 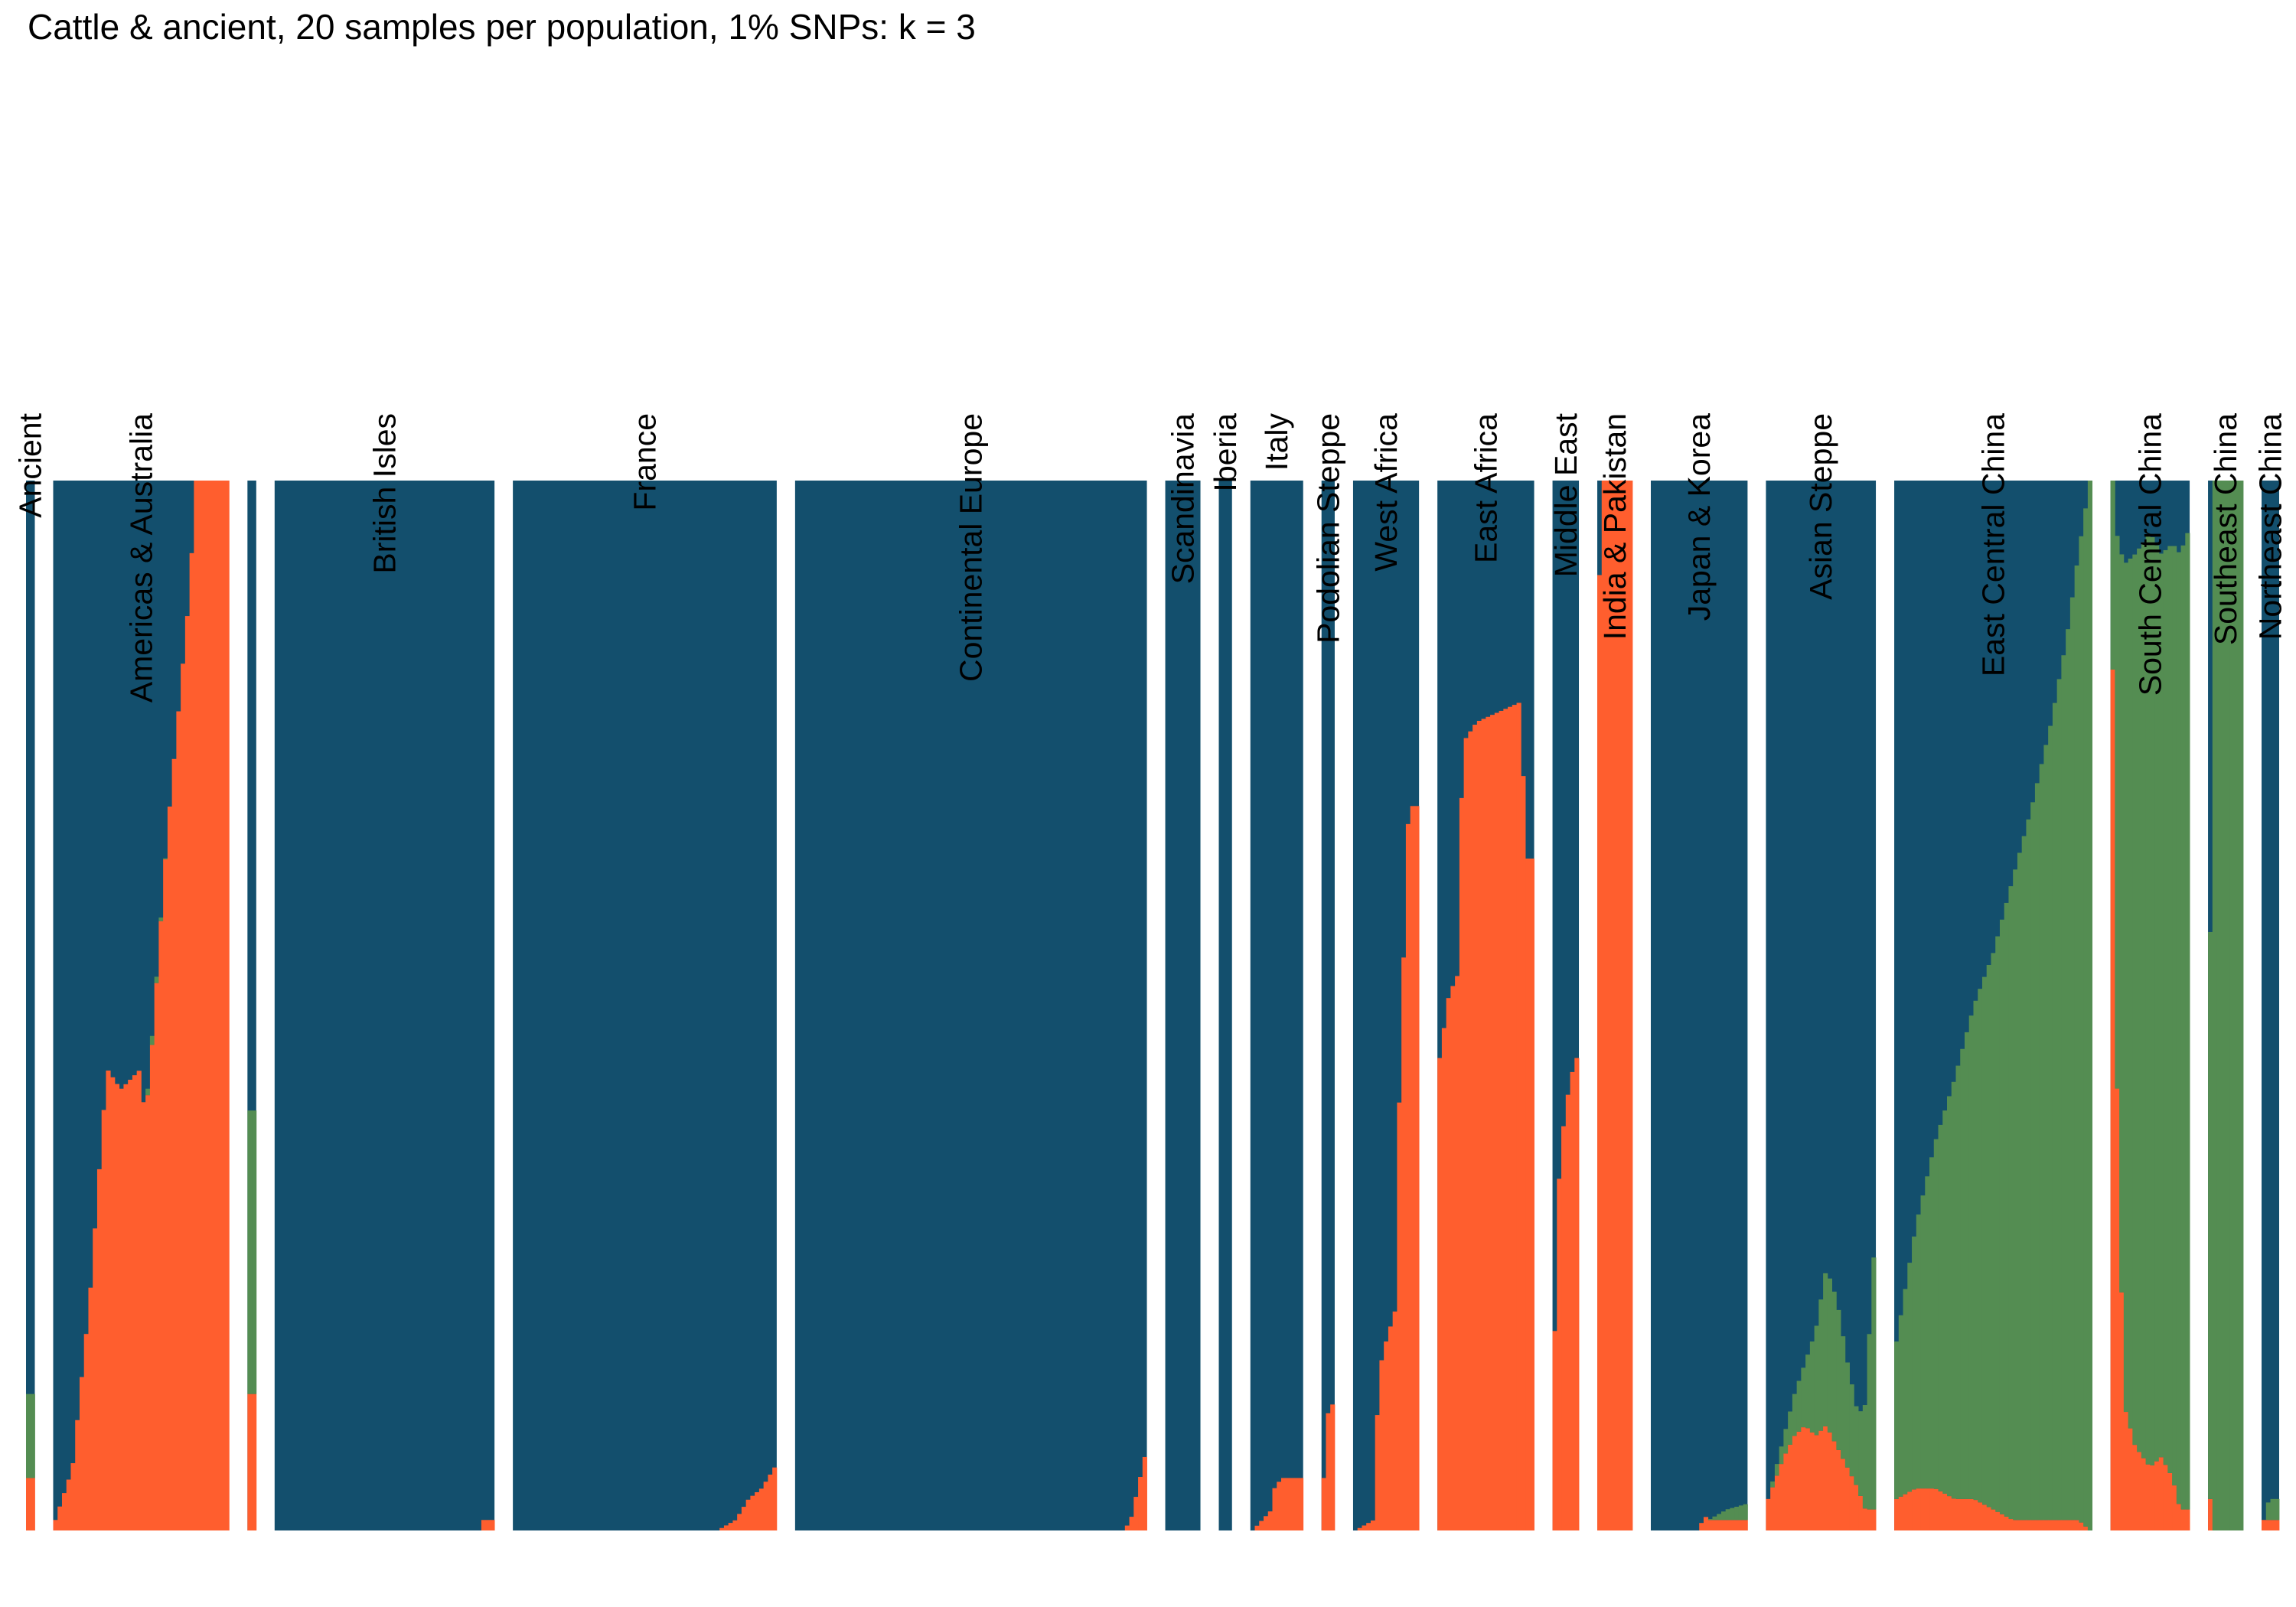 I want to click on population-label: Asian Steppe, so click(x=1820, y=507).